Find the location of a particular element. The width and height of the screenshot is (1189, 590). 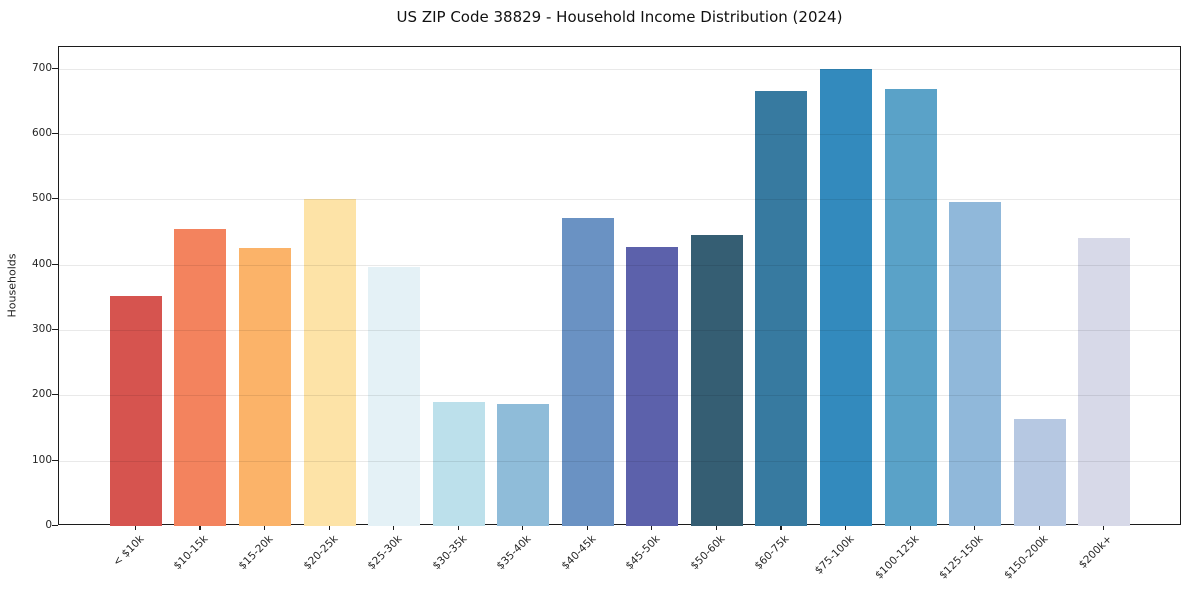

y-tick-label-100: 100 is located at coordinates (41, 459).